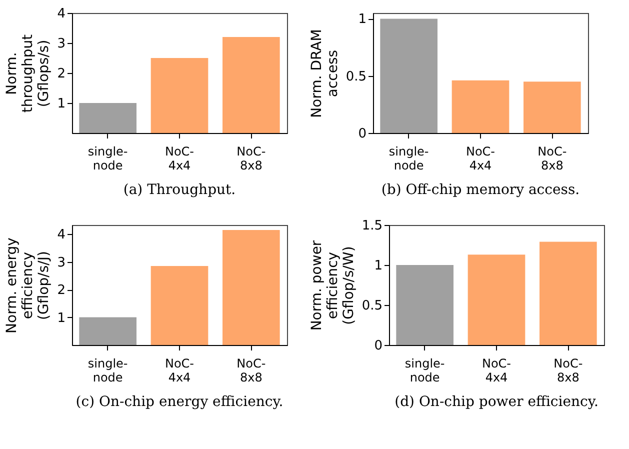 This screenshot has width=629, height=449. Describe the element at coordinates (180, 402) in the screenshot. I see `text: (c) On-chip energy efficiency.` at that location.